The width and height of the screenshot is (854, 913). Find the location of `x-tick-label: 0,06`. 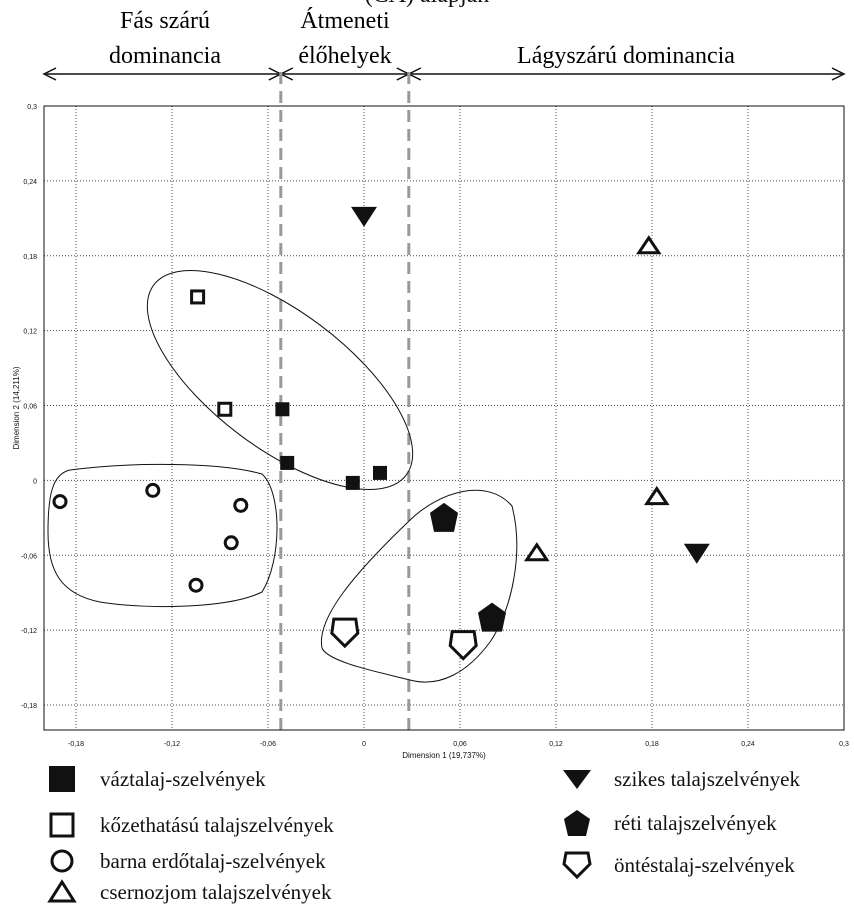

x-tick-label: 0,06 is located at coordinates (460, 744).